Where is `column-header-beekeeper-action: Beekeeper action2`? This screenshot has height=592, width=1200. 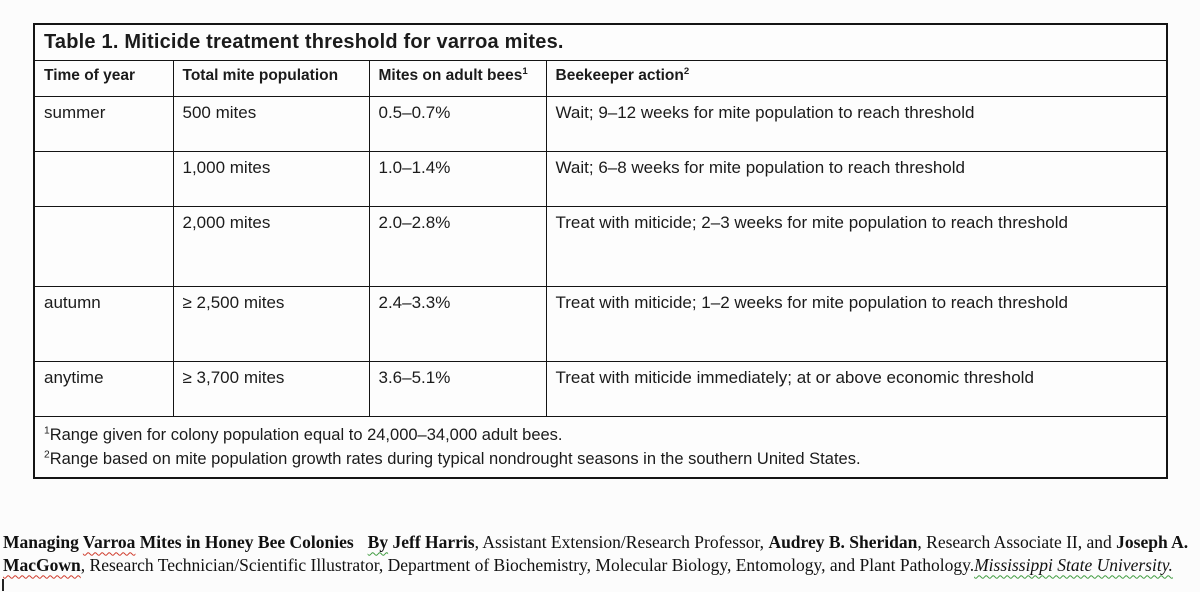
column-header-beekeeper-action: Beekeeper action2 is located at coordinates (856, 78).